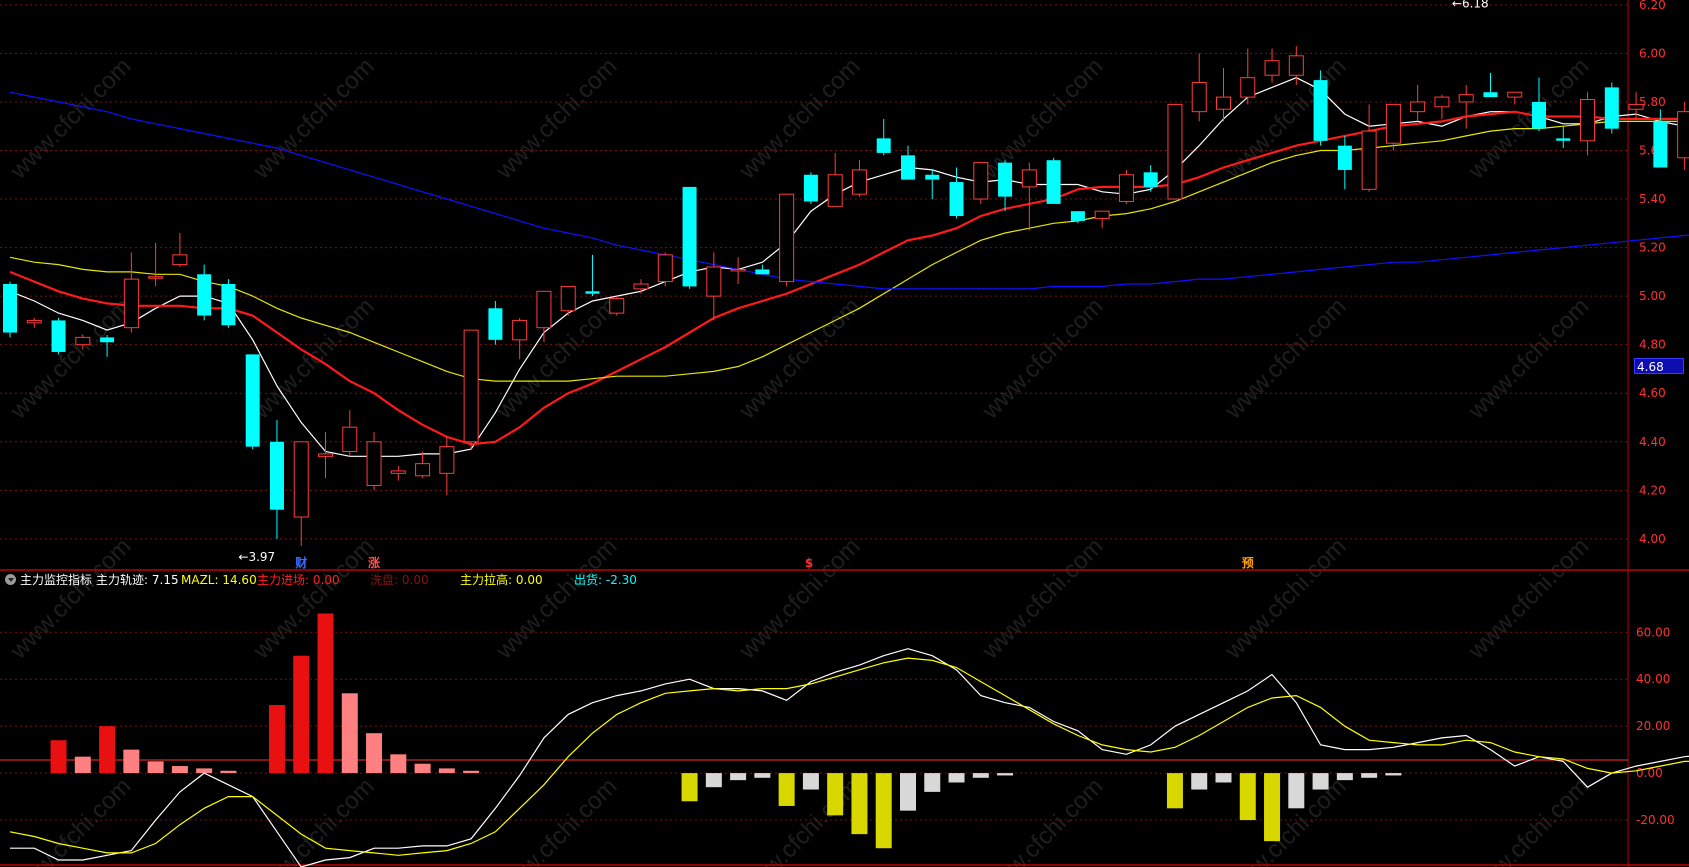 The height and width of the screenshot is (867, 1689). Describe the element at coordinates (10, 579) in the screenshot. I see `chevron-down-icon` at that location.